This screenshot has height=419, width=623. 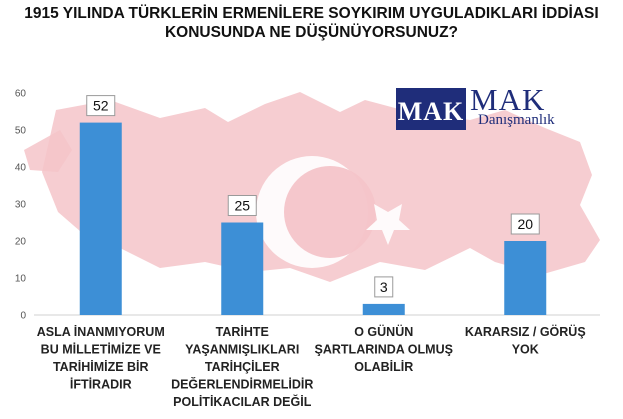 What do you see at coordinates (101, 349) in the screenshot?
I see `category-label-line: BU MİLLETİMİZE VE` at bounding box center [101, 349].